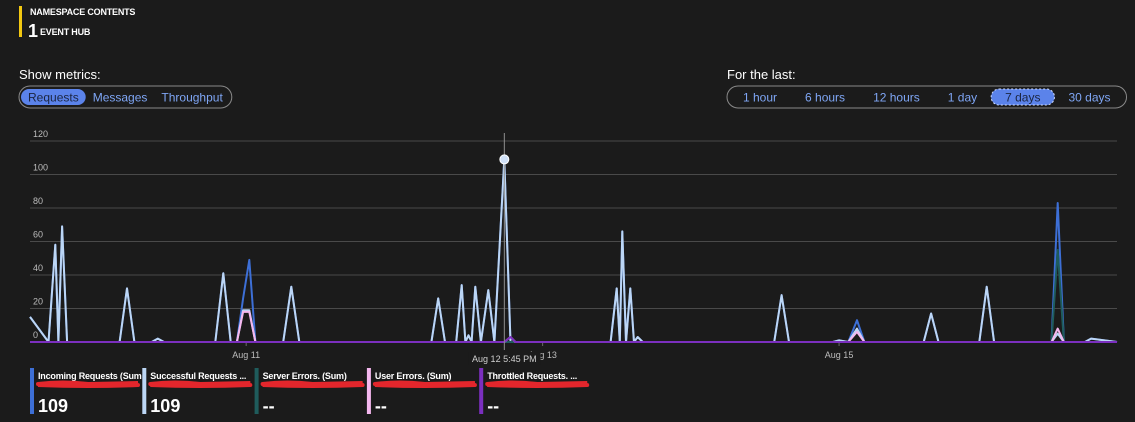  What do you see at coordinates (927, 97) in the screenshot?
I see `range-group` at bounding box center [927, 97].